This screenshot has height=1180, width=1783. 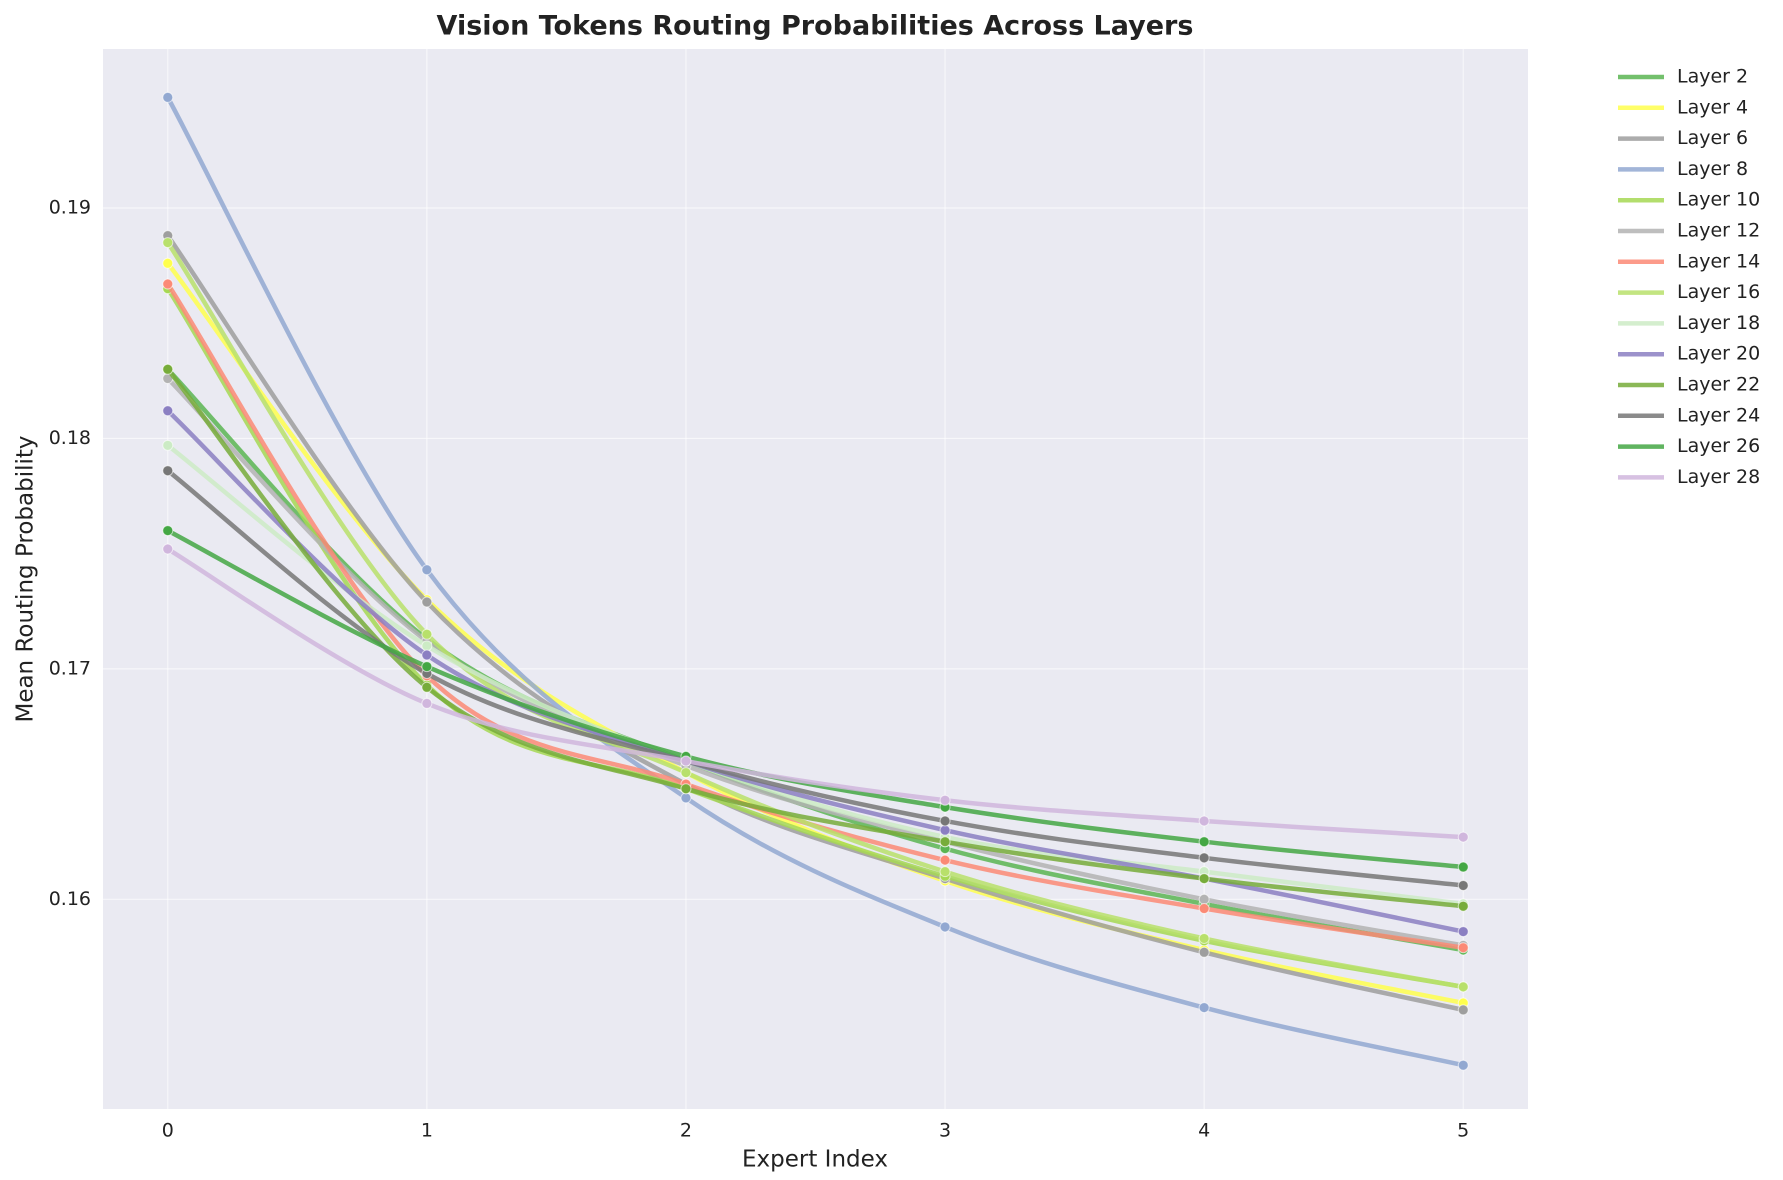 I want to click on legend-label: Layer 20, so click(x=1718, y=354).